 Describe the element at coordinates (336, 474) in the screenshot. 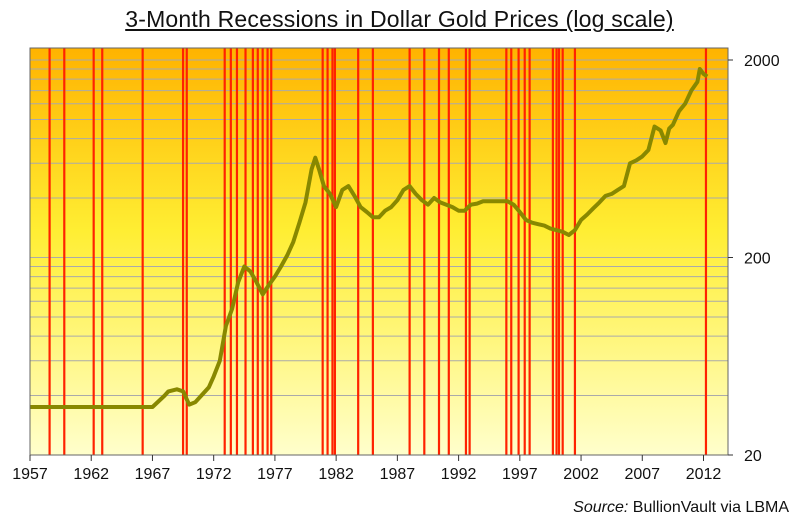

I see `x-tick-label: 1982` at that location.